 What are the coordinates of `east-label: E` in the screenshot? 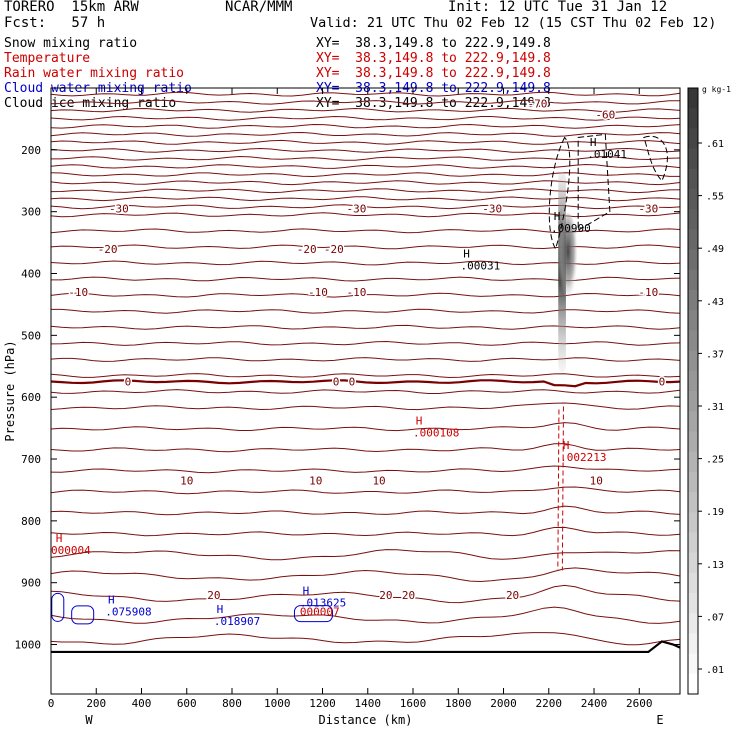 It's located at (659, 720).